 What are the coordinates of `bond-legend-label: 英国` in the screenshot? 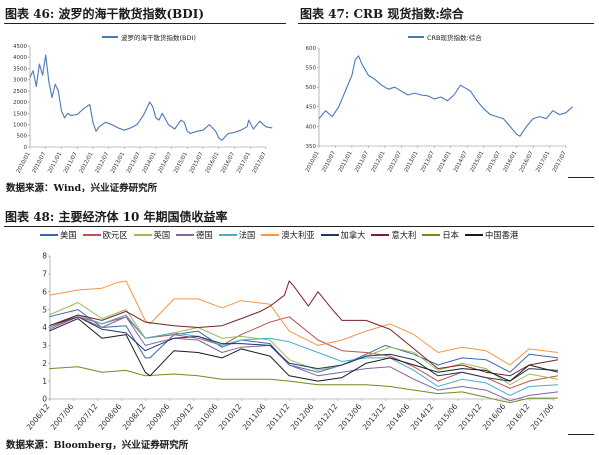 It's located at (162, 235).